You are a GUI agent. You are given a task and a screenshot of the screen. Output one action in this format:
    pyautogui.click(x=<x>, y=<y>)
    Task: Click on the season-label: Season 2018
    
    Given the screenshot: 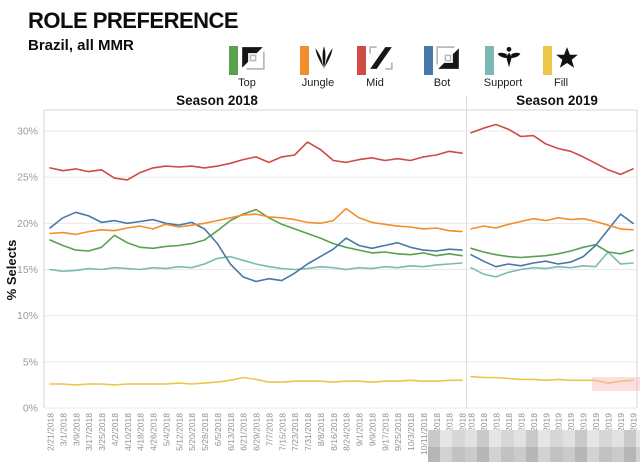 What is the action you would take?
    pyautogui.click(x=217, y=100)
    